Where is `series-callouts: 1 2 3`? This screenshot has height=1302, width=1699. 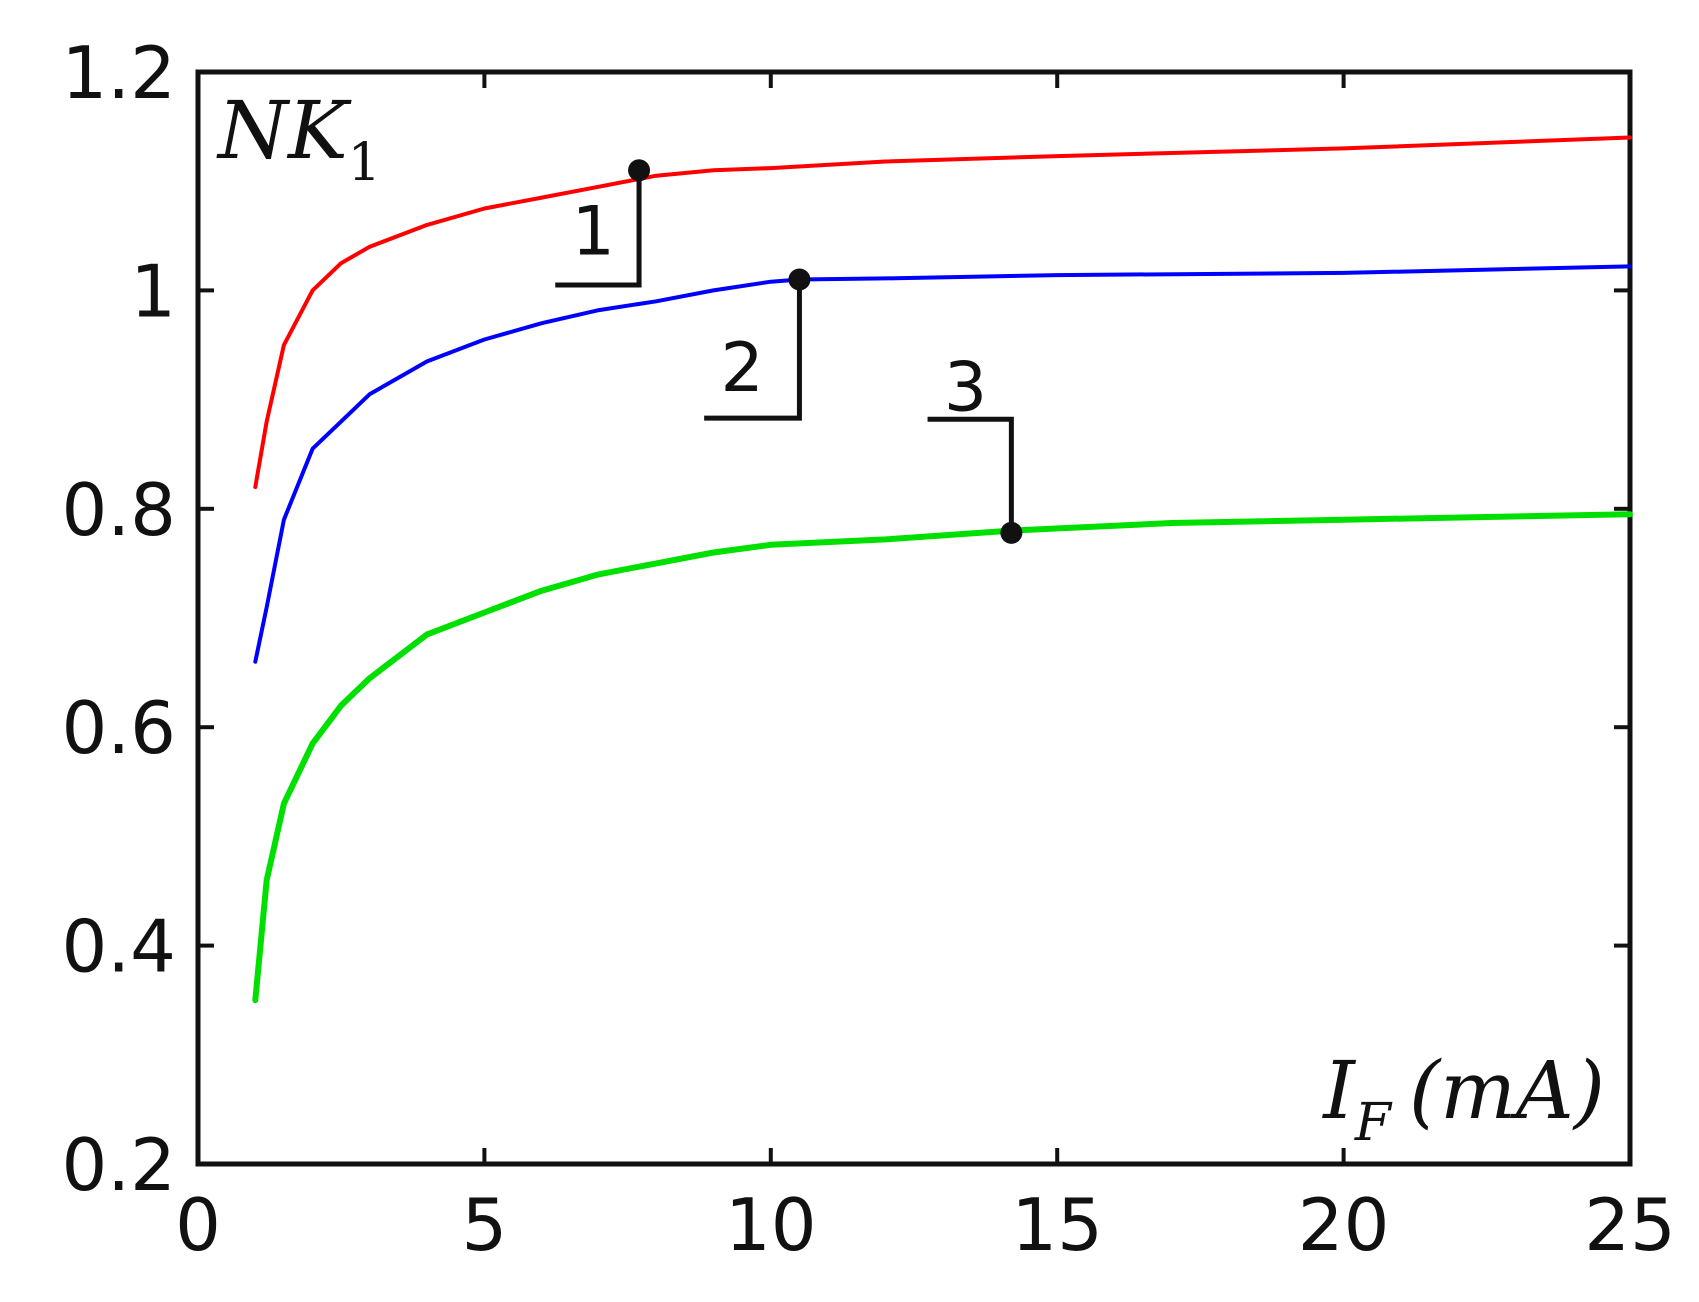
series-callouts: 1 2 3 is located at coordinates (789, 351).